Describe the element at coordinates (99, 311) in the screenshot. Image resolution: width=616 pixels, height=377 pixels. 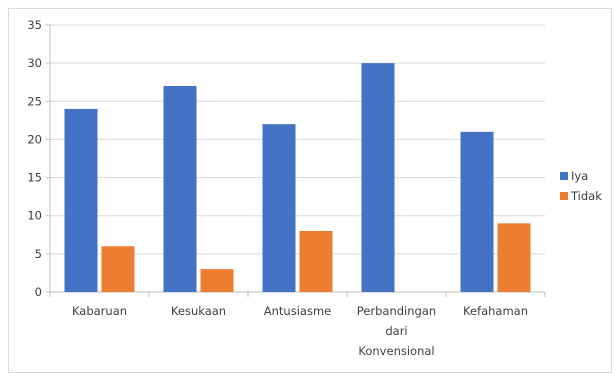
I see `x-tick-label: Kabaruan` at that location.